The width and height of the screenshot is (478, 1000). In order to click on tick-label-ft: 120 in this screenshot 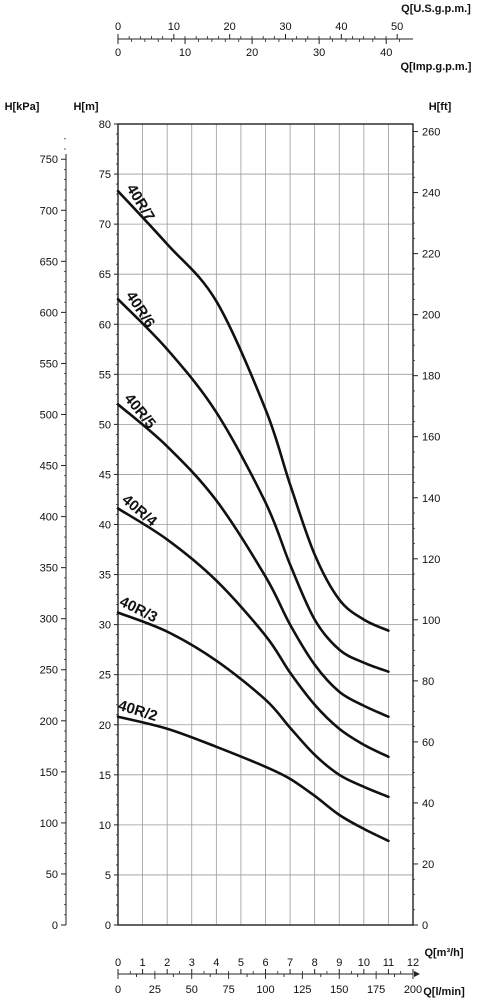, I will do `click(431, 560)`.